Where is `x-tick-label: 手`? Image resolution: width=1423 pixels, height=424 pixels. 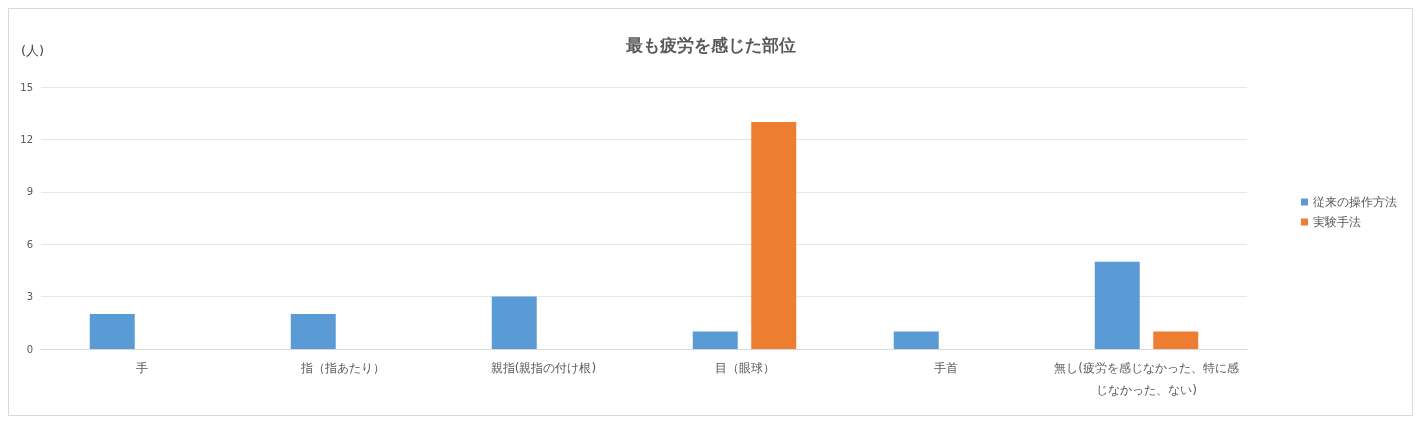 x-tick-label: 手 is located at coordinates (141, 368).